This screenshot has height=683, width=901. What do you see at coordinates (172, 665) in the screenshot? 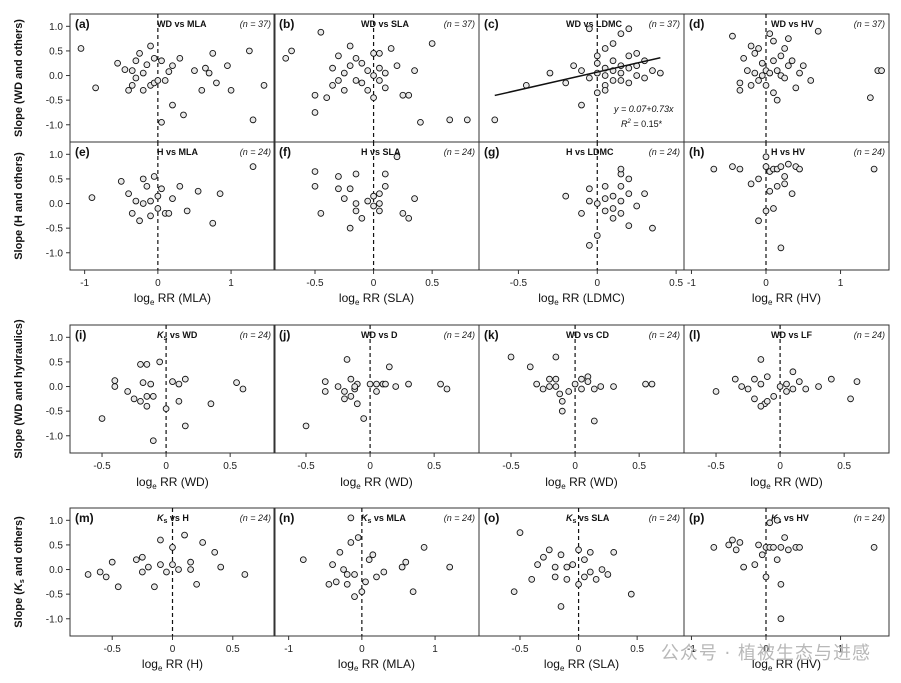
I see `x-axis-title: loge RR (H)` at bounding box center [172, 665].